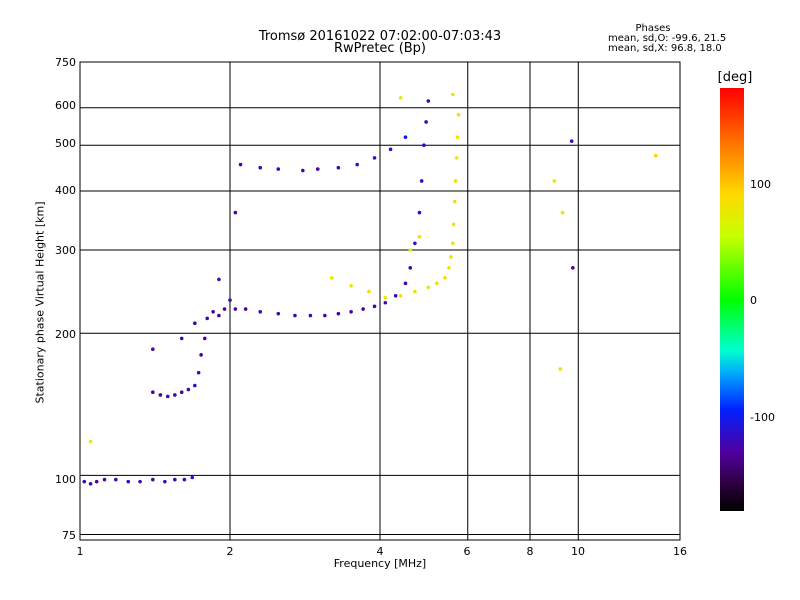 The image size is (800, 600). Describe the element at coordinates (65, 143) in the screenshot. I see `y-tick-label: 500` at that location.